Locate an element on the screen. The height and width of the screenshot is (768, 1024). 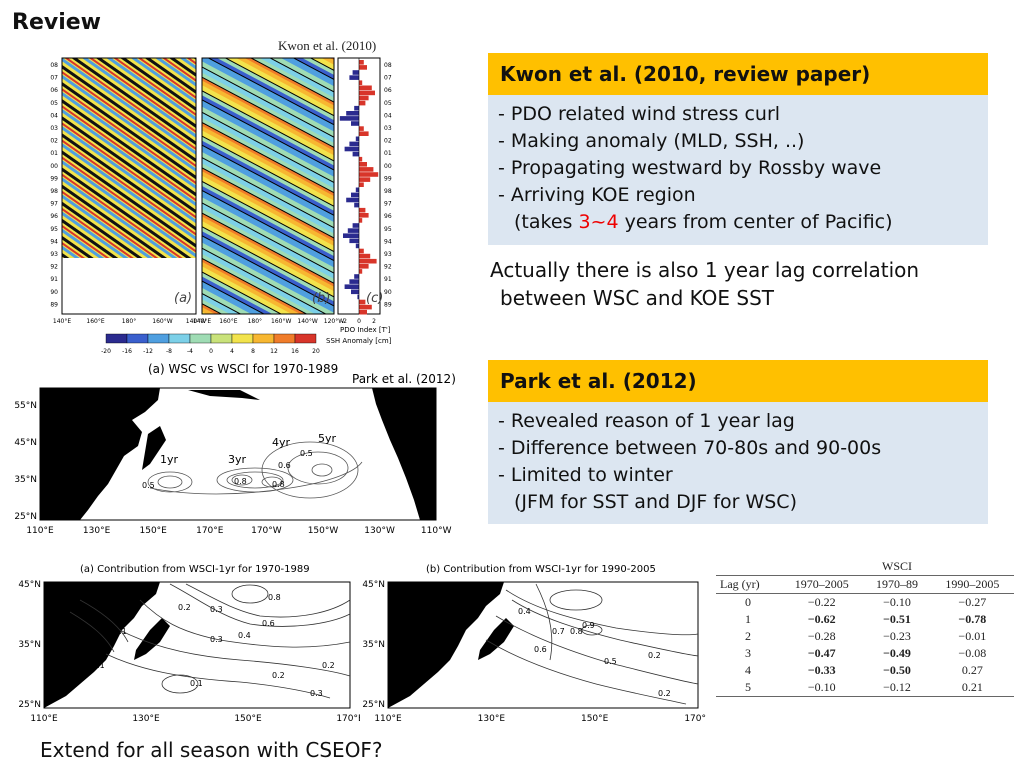
year-tick-right: 89 is located at coordinates (388, 304).